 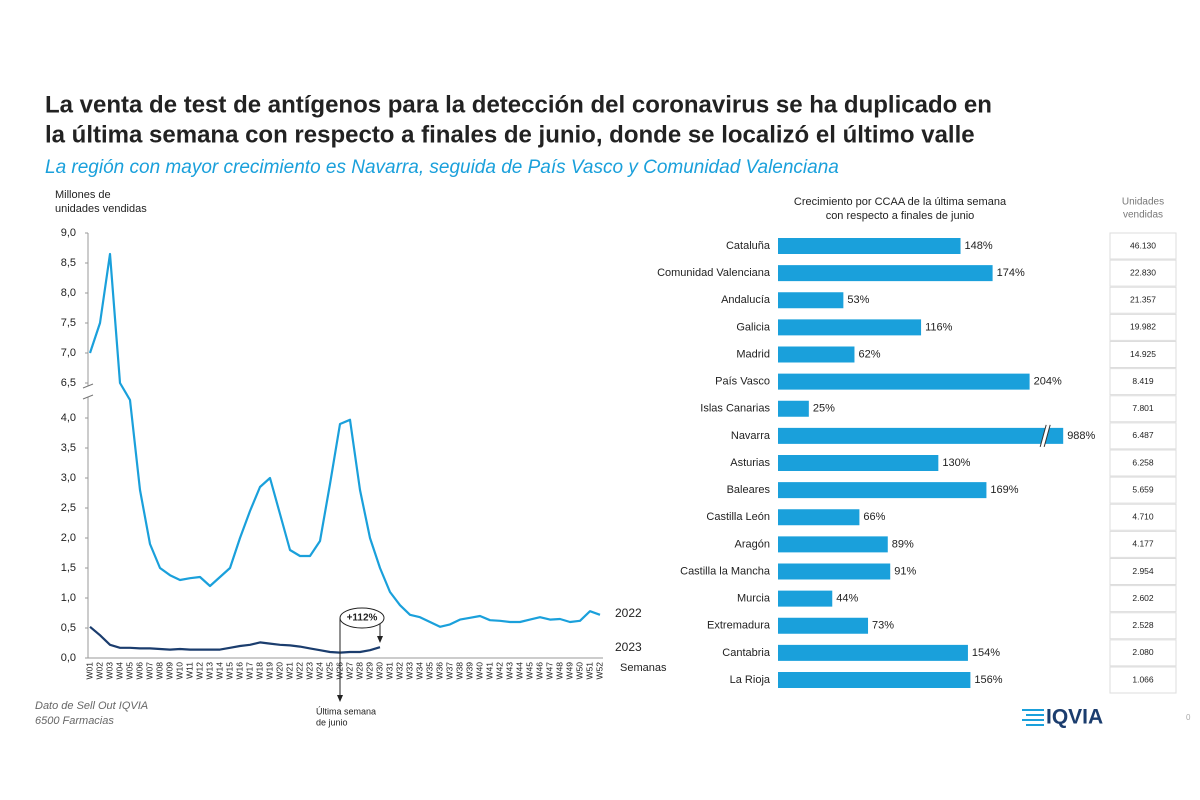 What do you see at coordinates (752, 544) in the screenshot?
I see `category-label: Aragón` at bounding box center [752, 544].